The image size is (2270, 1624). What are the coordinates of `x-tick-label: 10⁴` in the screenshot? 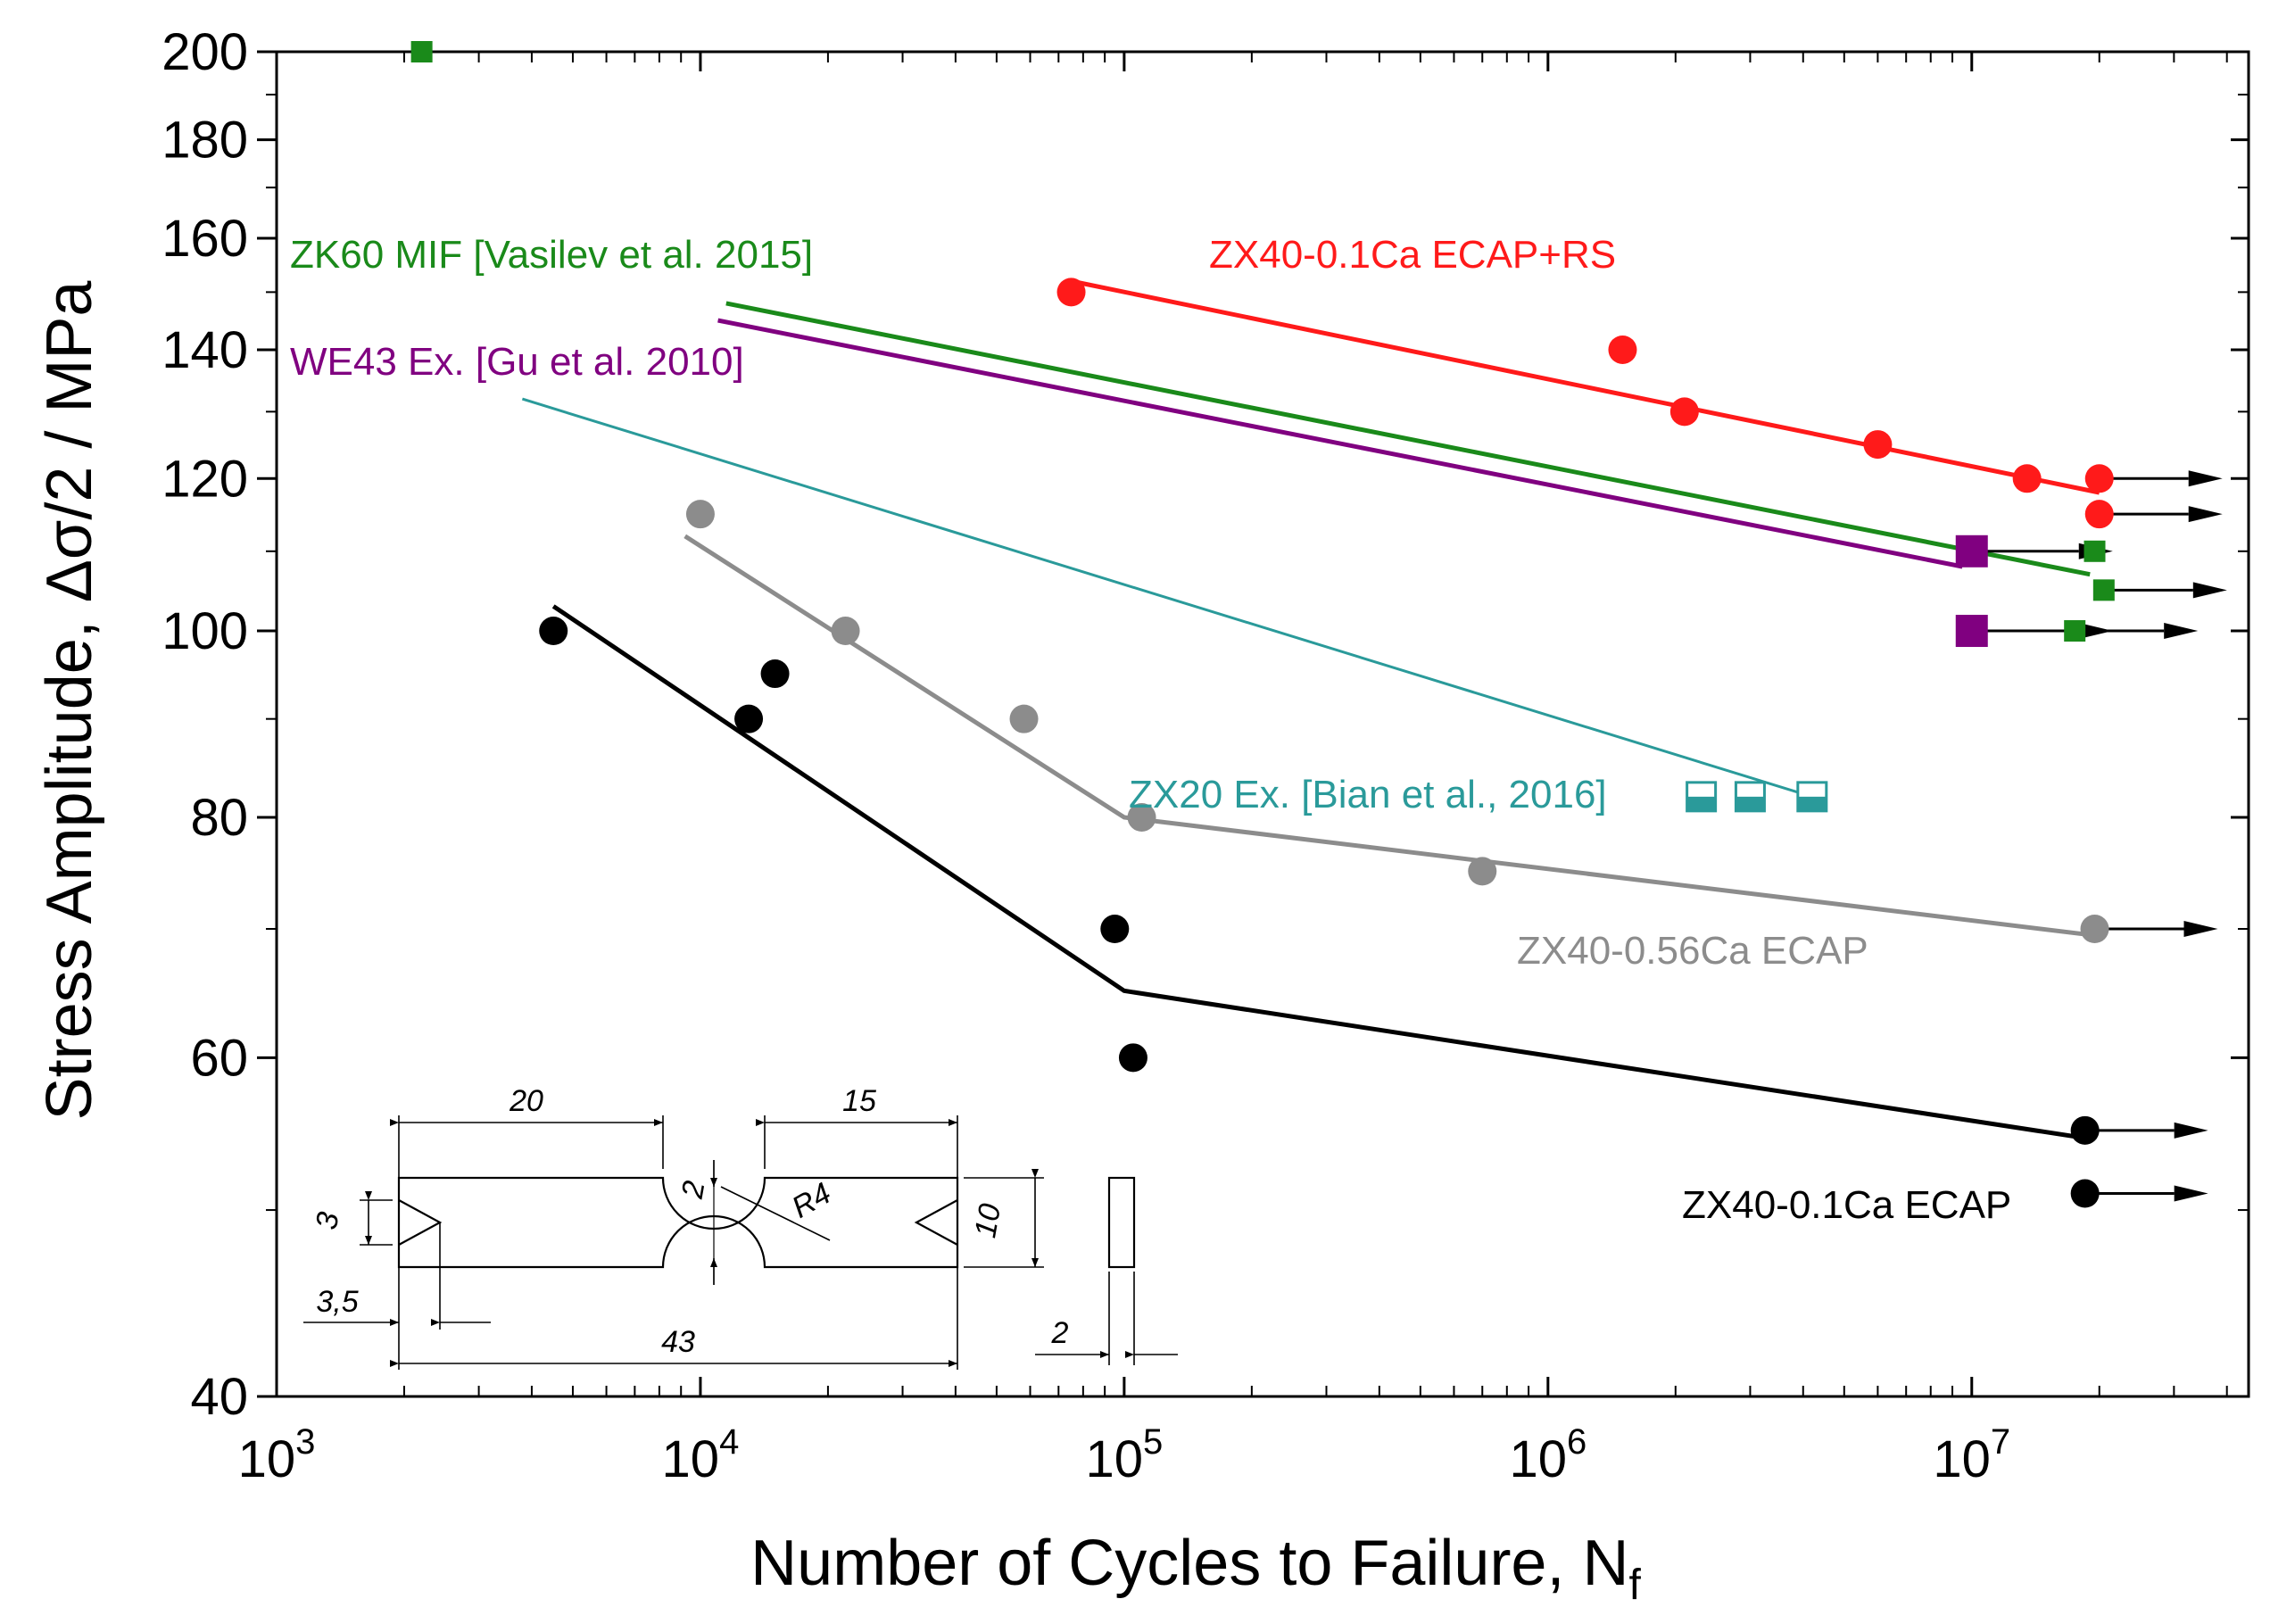 It's located at (701, 1455).